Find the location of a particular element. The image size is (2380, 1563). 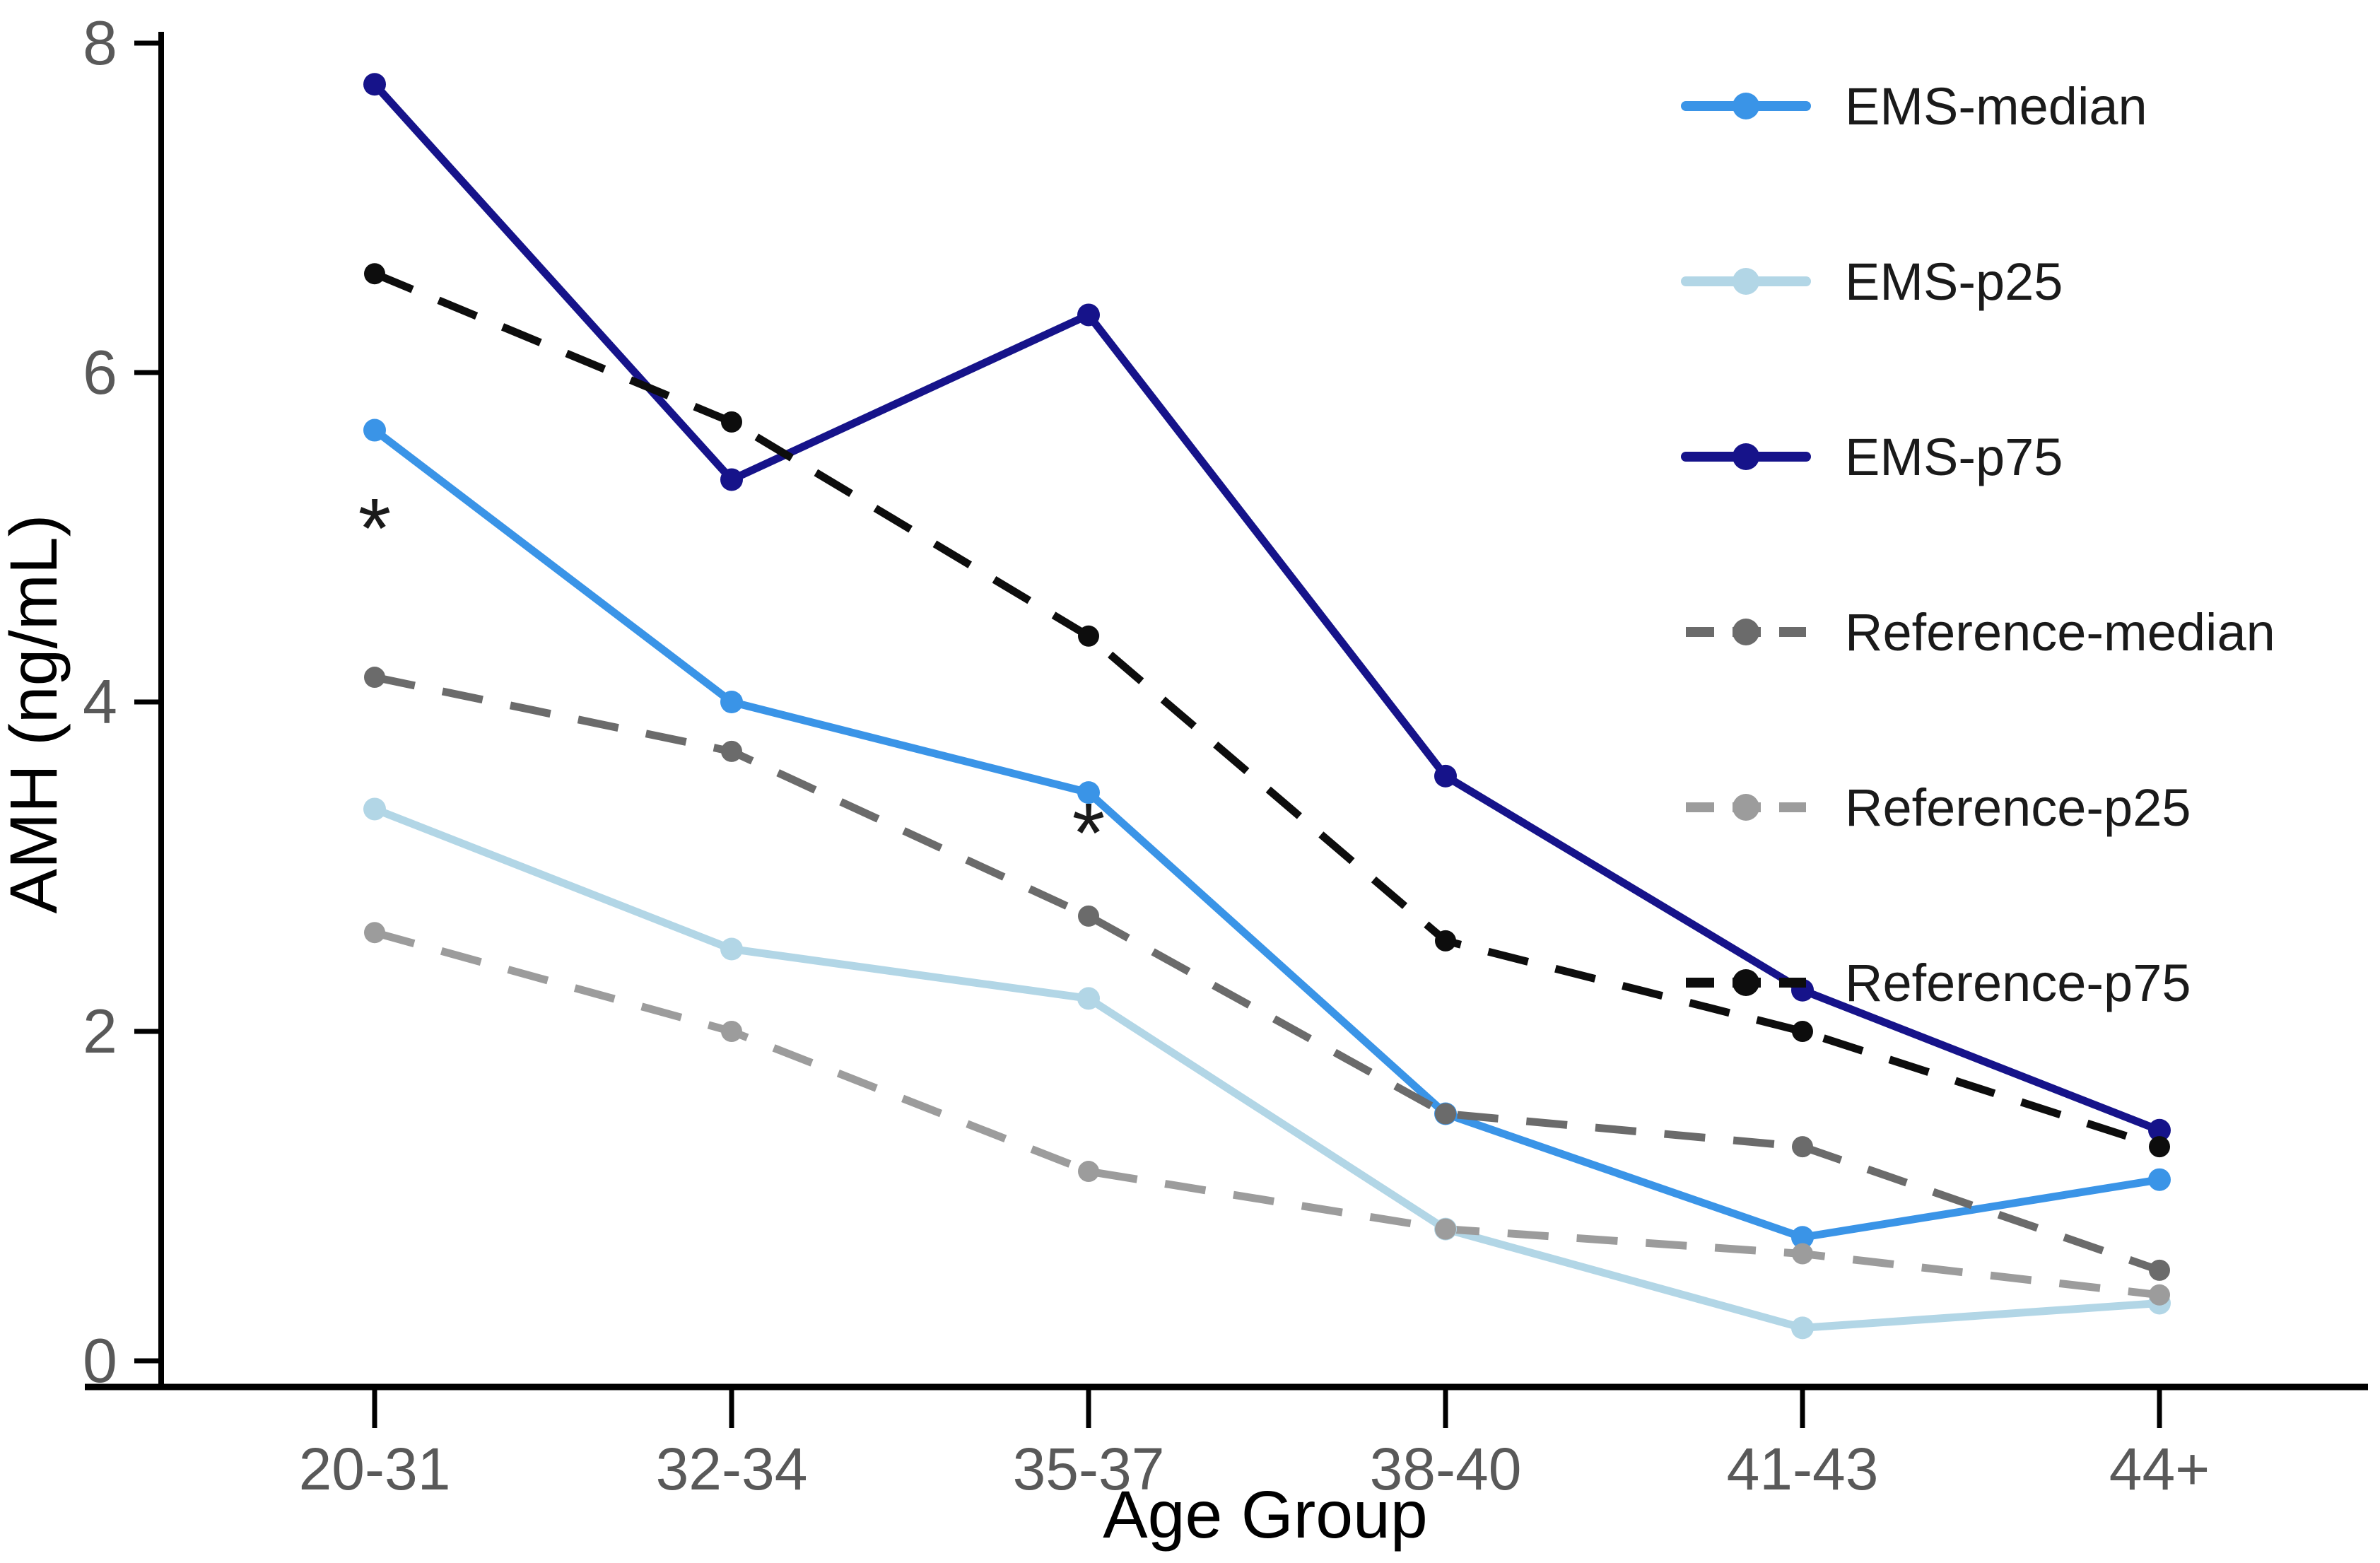

legend-label: Reference-median is located at coordinates (2060, 632).